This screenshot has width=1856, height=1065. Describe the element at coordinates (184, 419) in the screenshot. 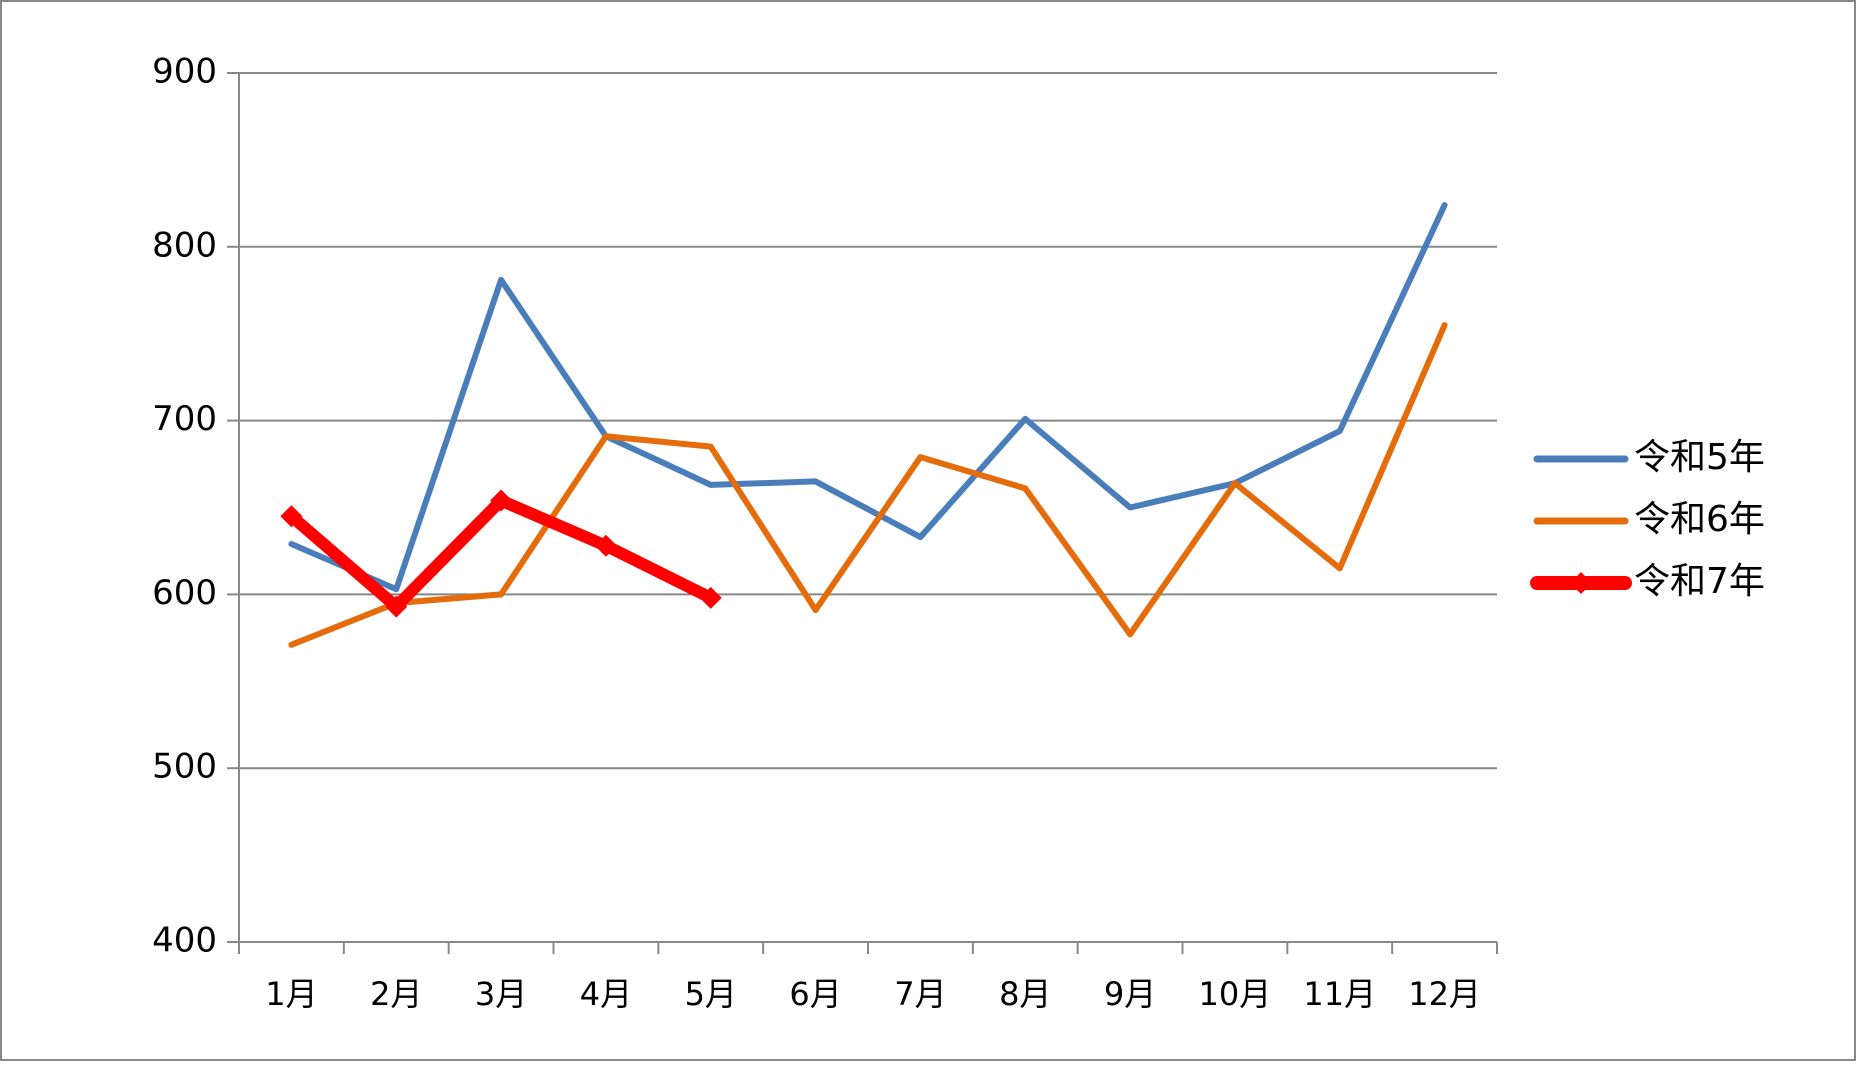

I see `y-tick-label: 700` at that location.